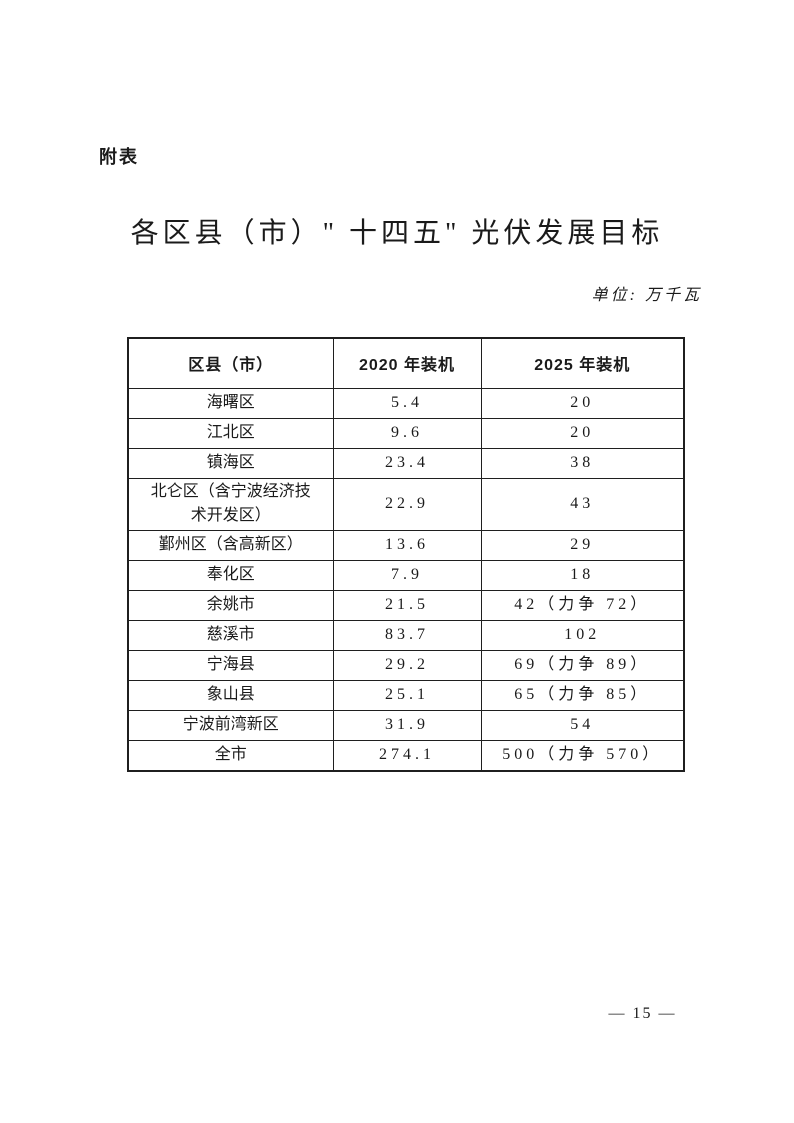 This screenshot has width=794, height=1123. I want to click on installed-2020-cell: 274.1, so click(407, 756).